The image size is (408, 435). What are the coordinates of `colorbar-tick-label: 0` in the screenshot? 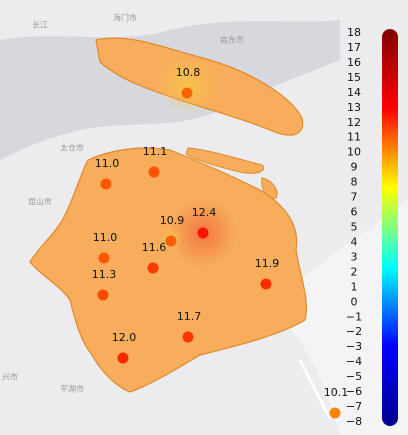 It's located at (354, 301).